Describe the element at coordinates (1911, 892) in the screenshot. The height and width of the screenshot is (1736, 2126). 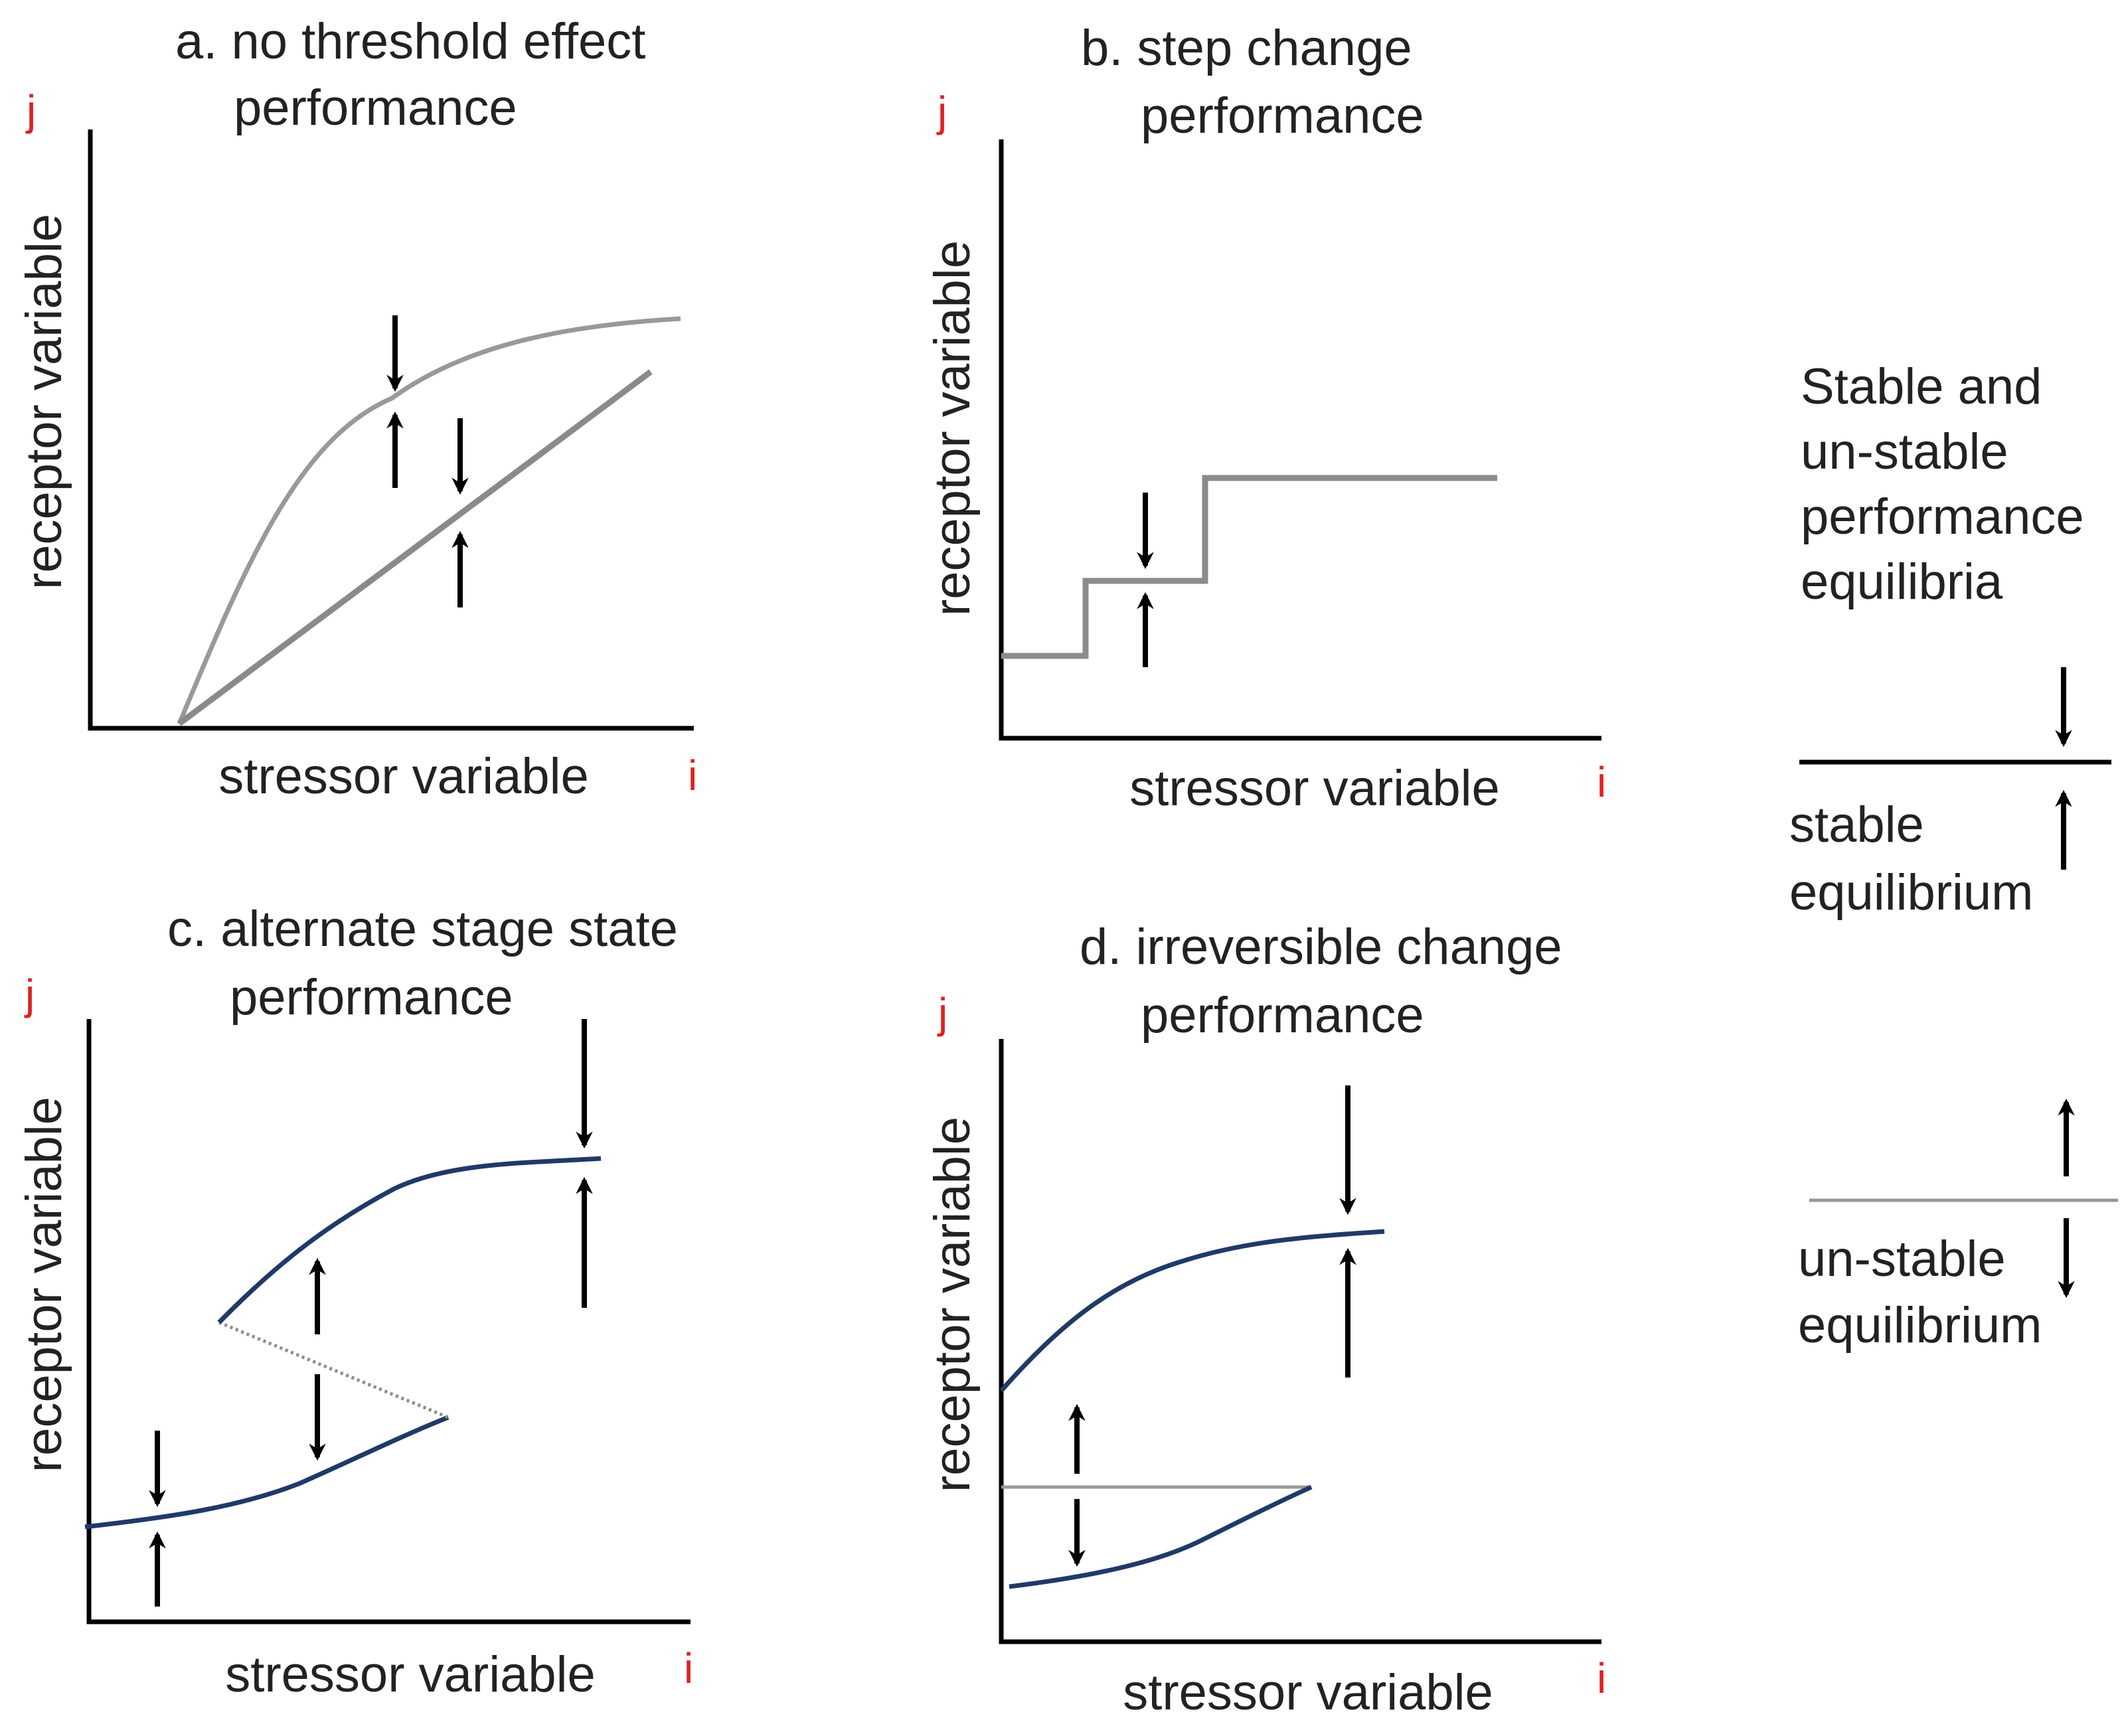
I see `legend-stable-label-line-2: equilibrium` at that location.